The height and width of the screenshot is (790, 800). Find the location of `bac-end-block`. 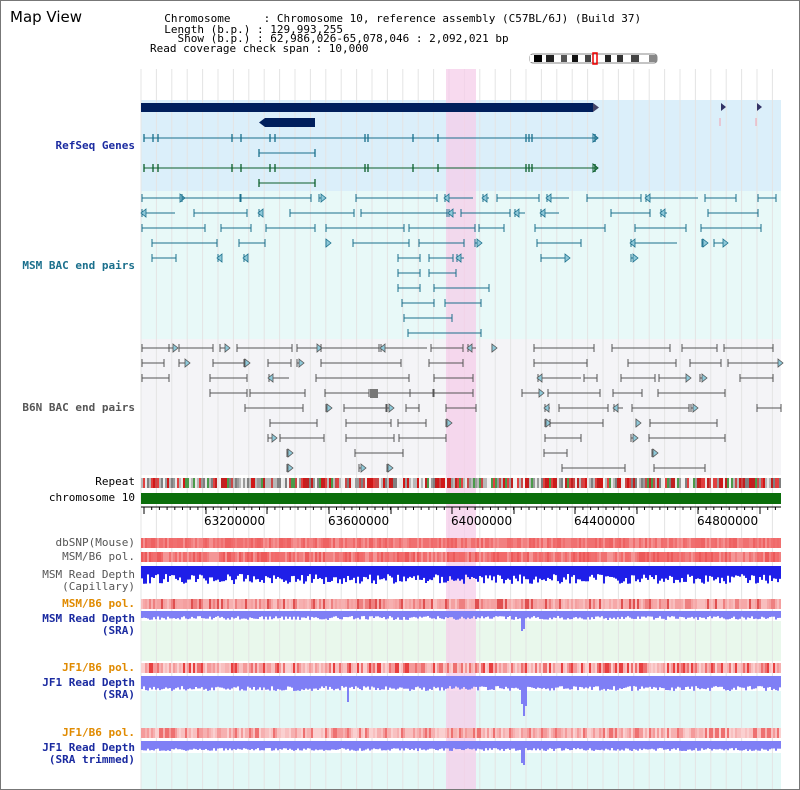

bac-end-block is located at coordinates (374, 393).